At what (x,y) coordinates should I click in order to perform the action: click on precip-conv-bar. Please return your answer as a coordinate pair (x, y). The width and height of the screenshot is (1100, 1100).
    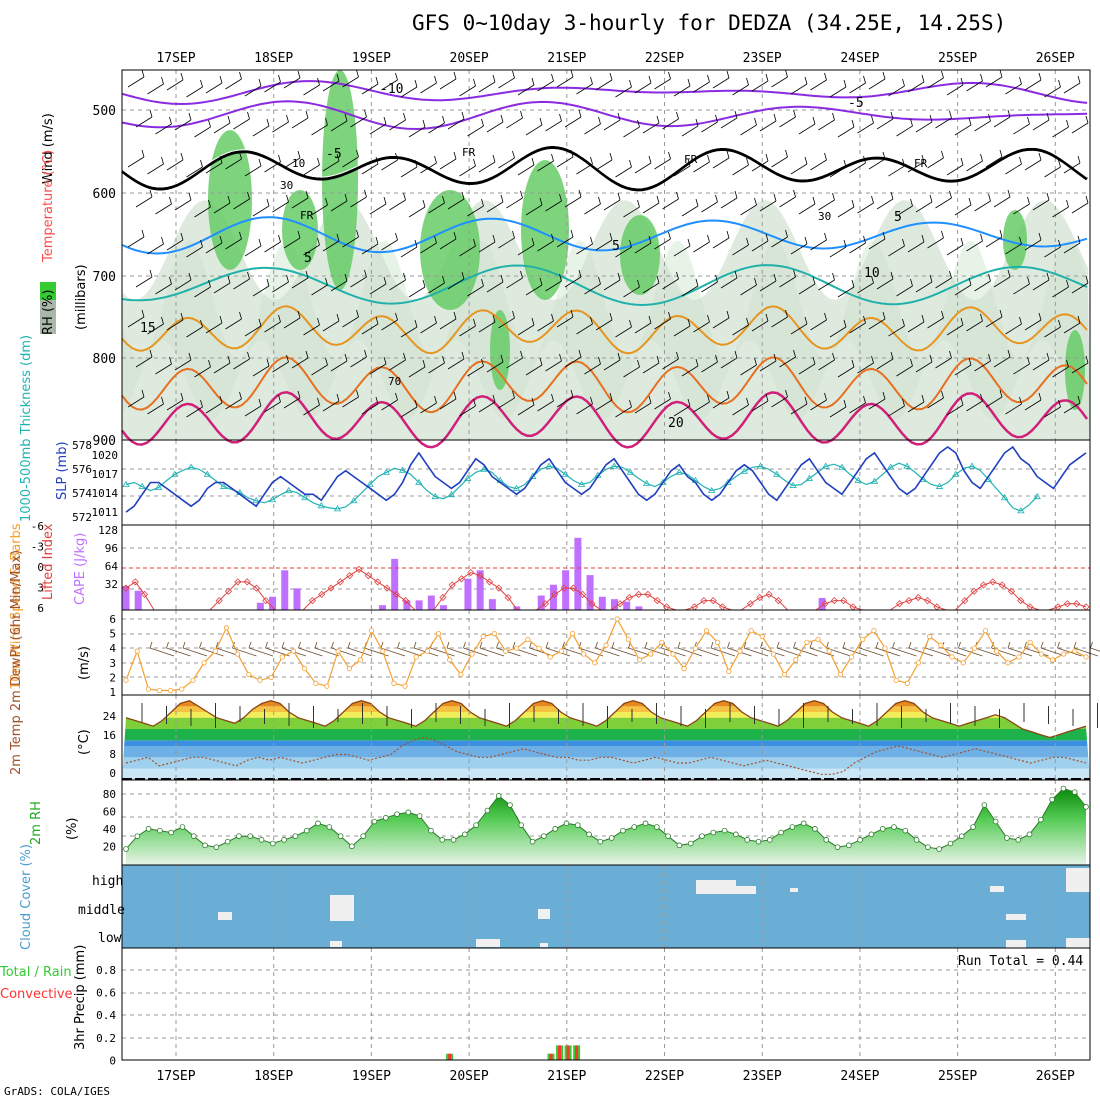
    Looking at the image, I should click on (568, 1052).